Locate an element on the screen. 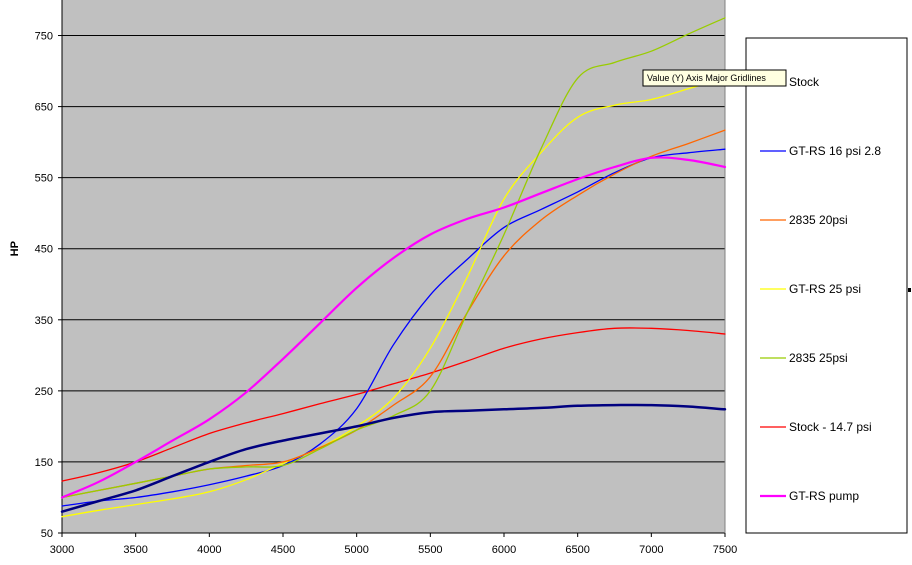  legend-label: Stock is located at coordinates (804, 82).